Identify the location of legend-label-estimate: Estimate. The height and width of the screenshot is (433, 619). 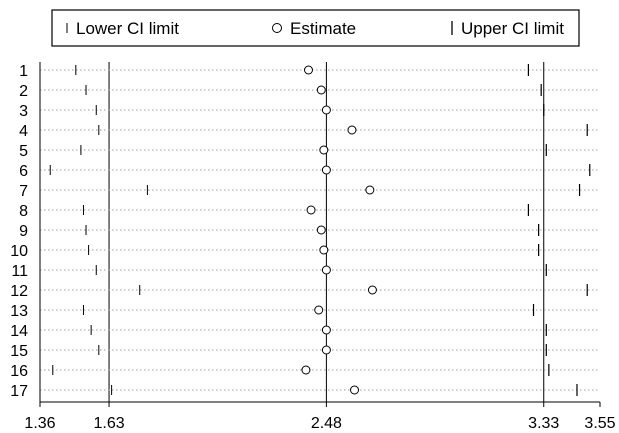
(323, 28).